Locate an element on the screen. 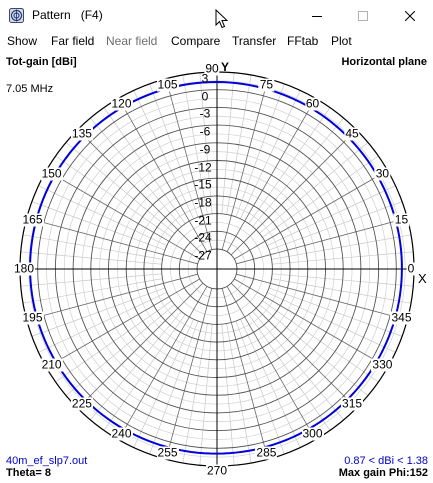 Image resolution: width=433 pixels, height=483 pixels. plane-label: Horizontal plane is located at coordinates (384, 62).